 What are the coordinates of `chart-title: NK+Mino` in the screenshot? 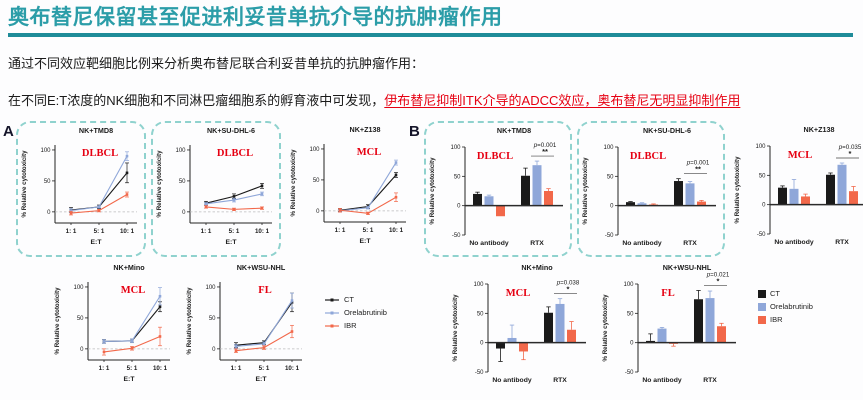 It's located at (537, 267).